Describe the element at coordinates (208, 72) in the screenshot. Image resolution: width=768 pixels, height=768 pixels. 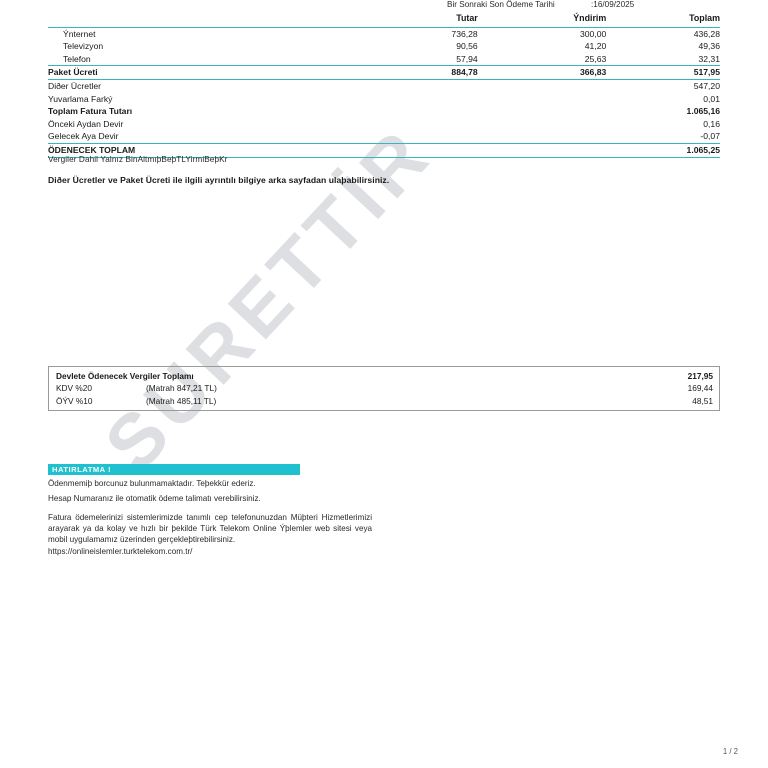
I see `row-label-paket-ucreti: Paket Ücreti` at that location.